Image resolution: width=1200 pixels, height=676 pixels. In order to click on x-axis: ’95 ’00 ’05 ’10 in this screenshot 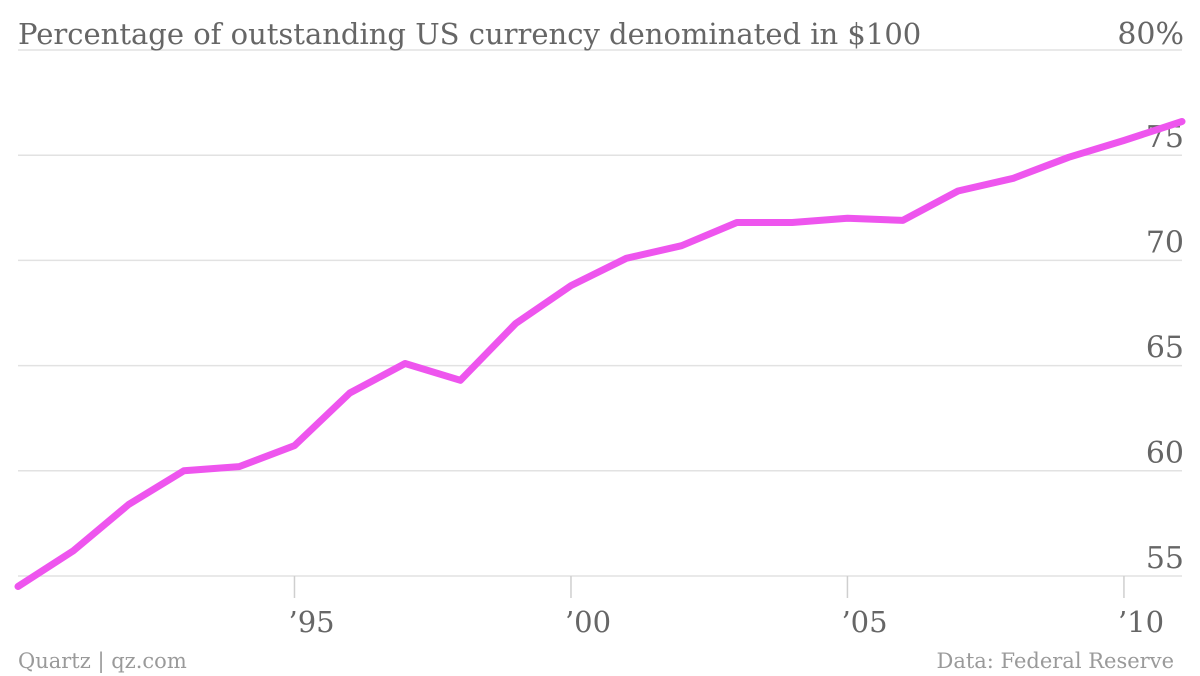, I will do `click(726, 607)`.